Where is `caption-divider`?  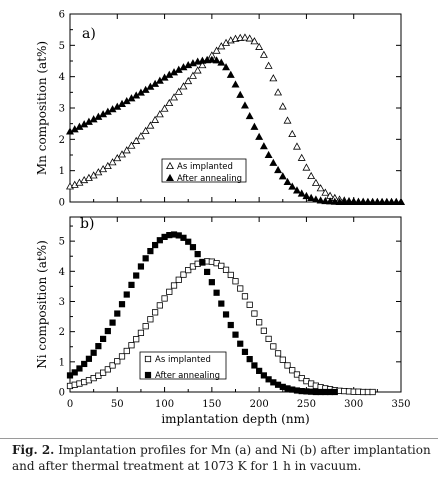 caption-divider is located at coordinates (219, 438).